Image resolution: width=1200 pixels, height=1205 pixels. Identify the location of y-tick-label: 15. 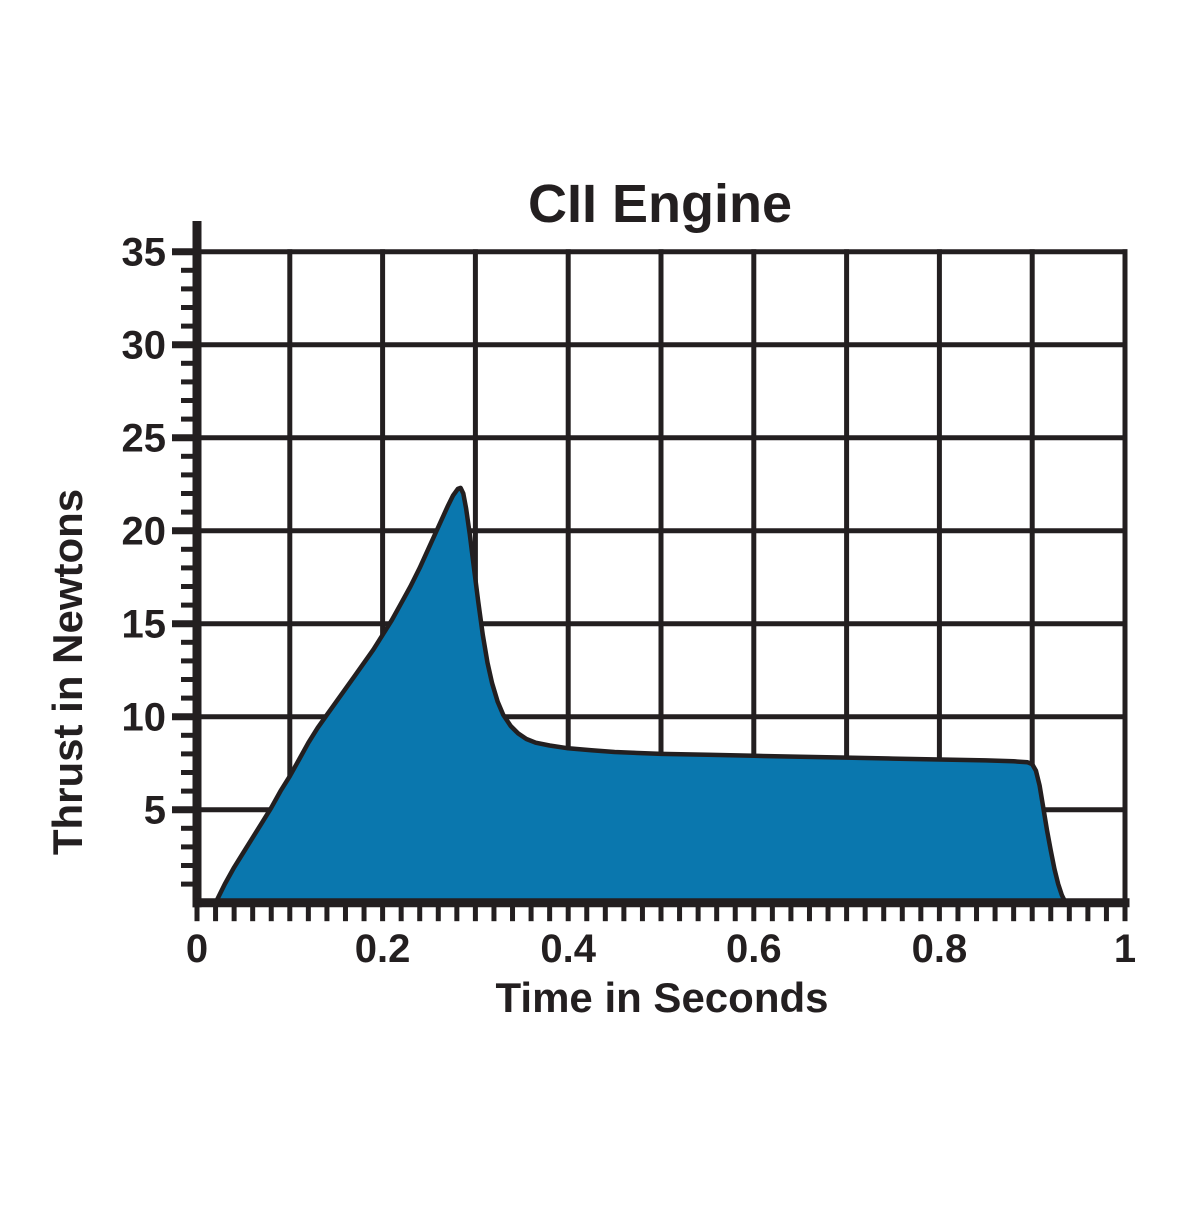
(144, 625).